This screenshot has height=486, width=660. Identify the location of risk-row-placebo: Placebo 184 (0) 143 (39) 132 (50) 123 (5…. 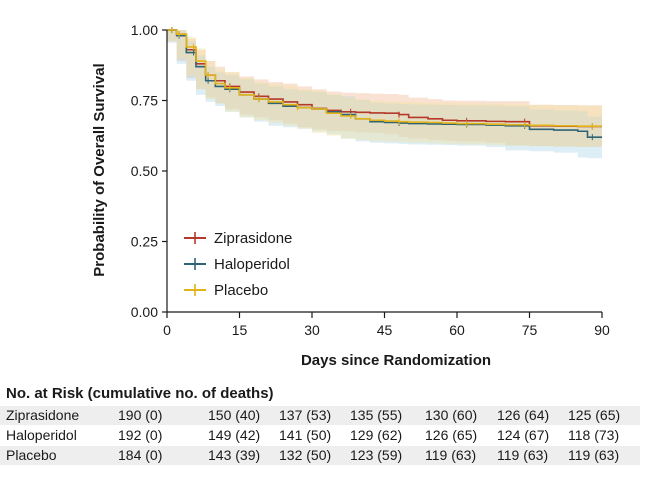
(320, 455).